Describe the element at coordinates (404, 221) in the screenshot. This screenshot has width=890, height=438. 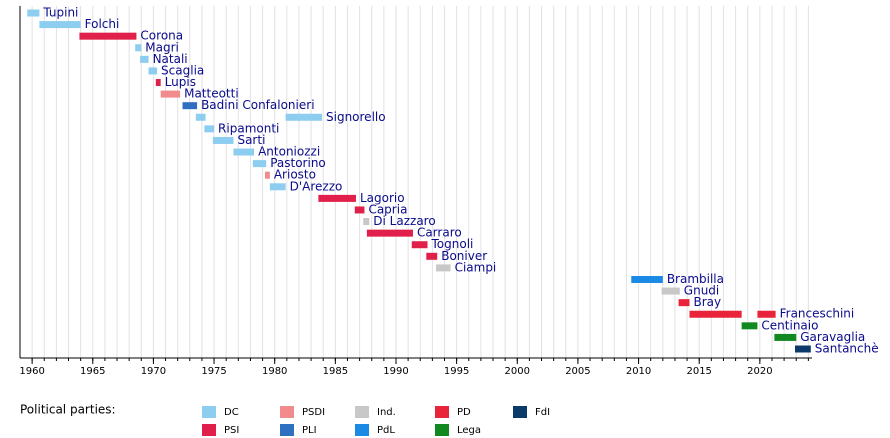
I see `minister-label: Di Lazzaro` at that location.